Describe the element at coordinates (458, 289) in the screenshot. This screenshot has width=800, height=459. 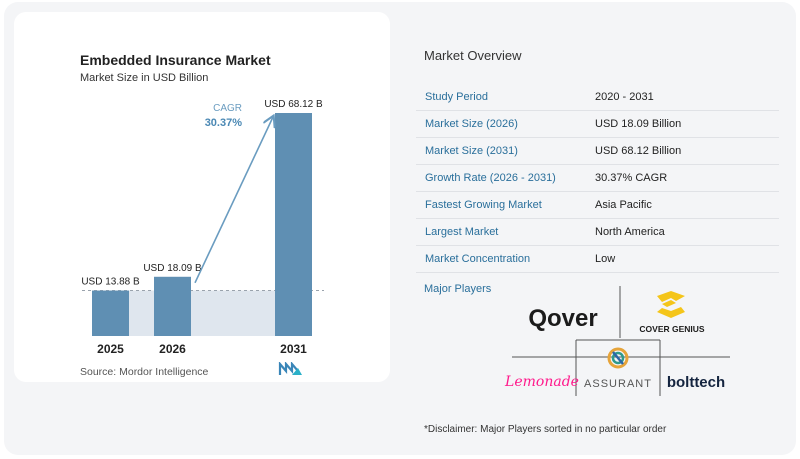
I see `major-players-label: Major Players` at that location.